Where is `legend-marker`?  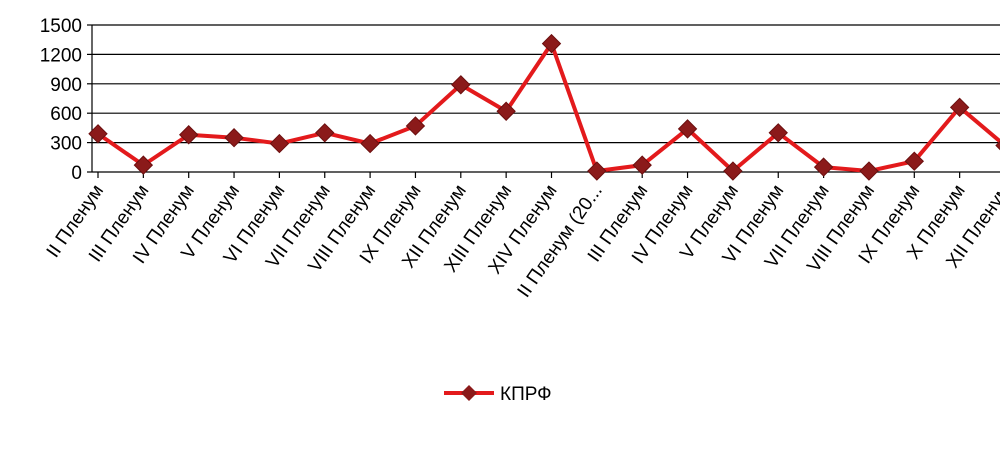
legend-marker is located at coordinates (469, 393).